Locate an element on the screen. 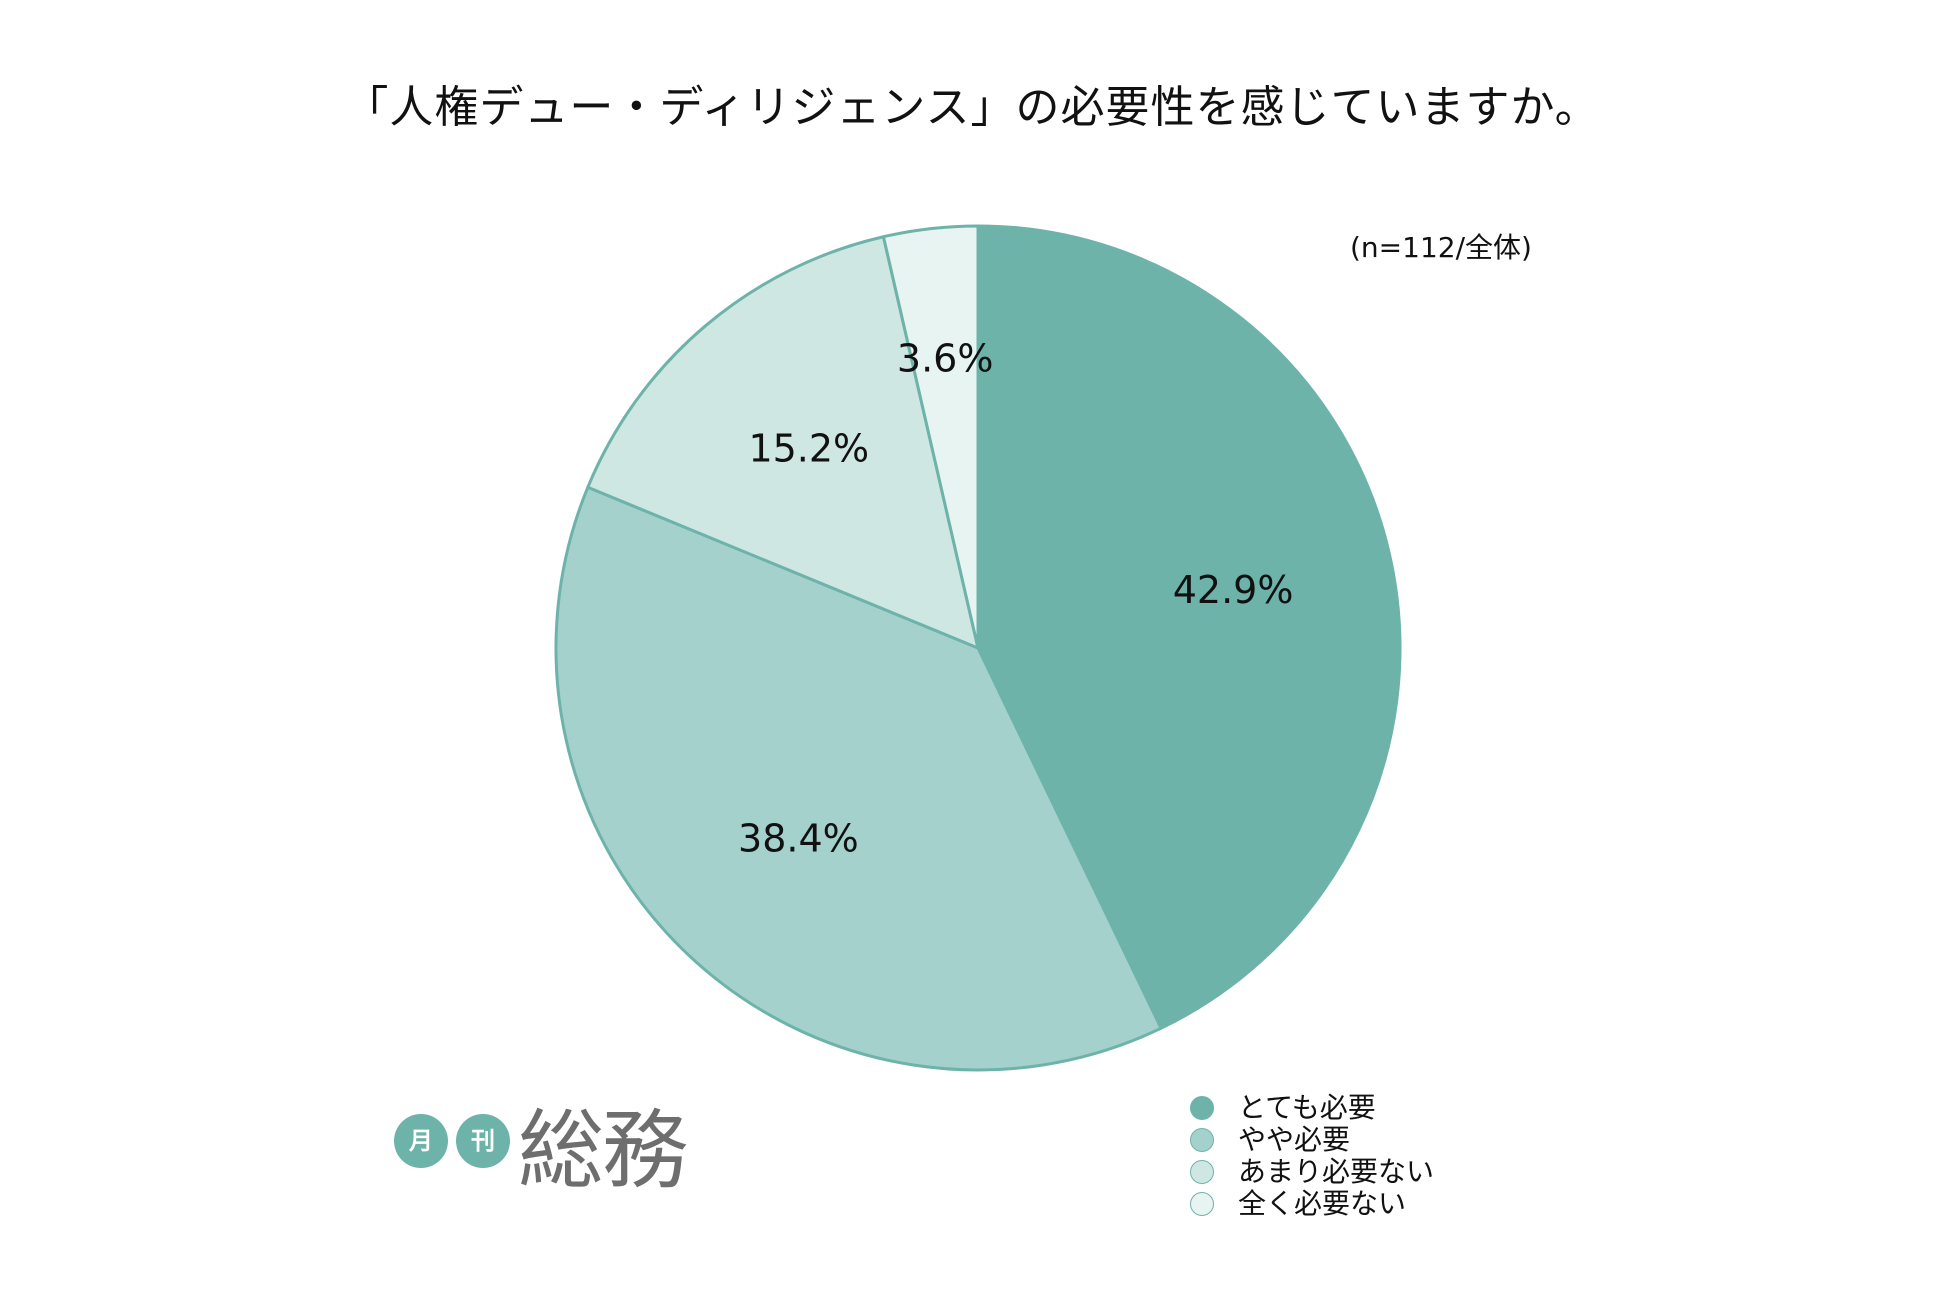  slice-value-label-not-very-necessary: 15.2% is located at coordinates (808, 448).